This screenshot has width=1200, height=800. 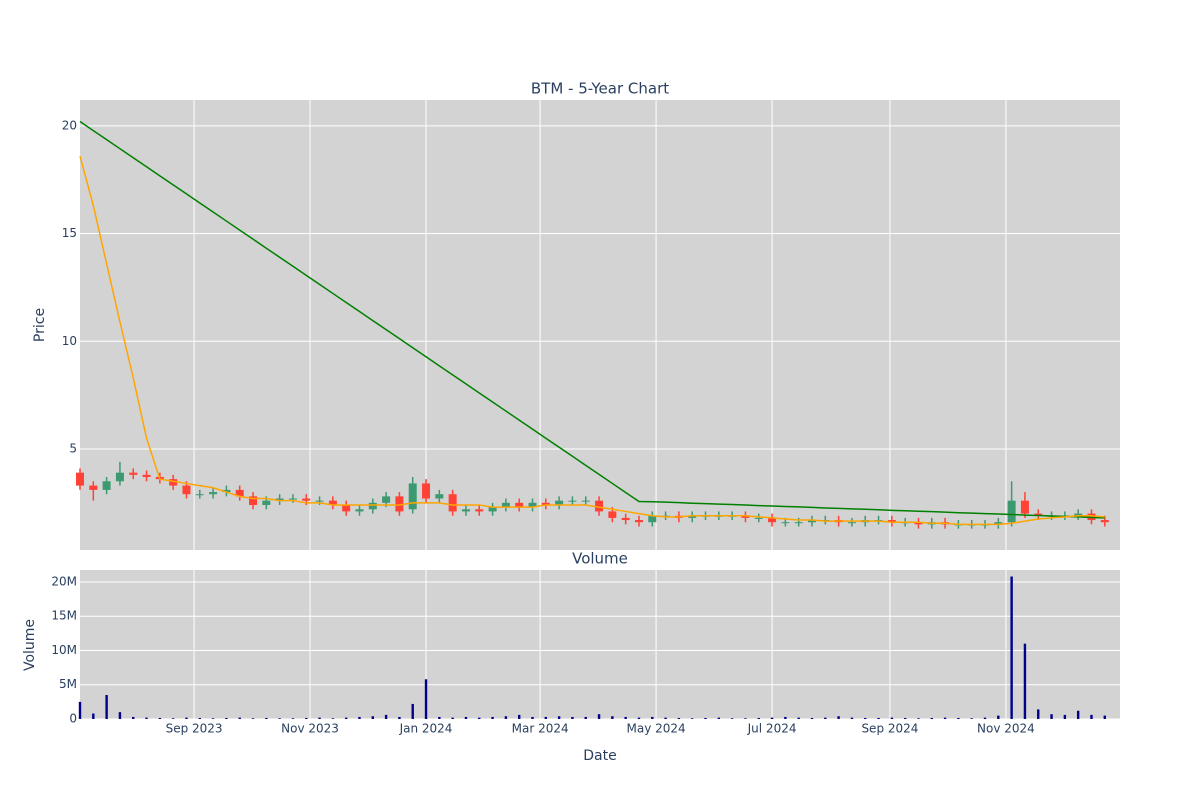 What do you see at coordinates (68, 684) in the screenshot?
I see `y-tick-label: 5M` at bounding box center [68, 684].